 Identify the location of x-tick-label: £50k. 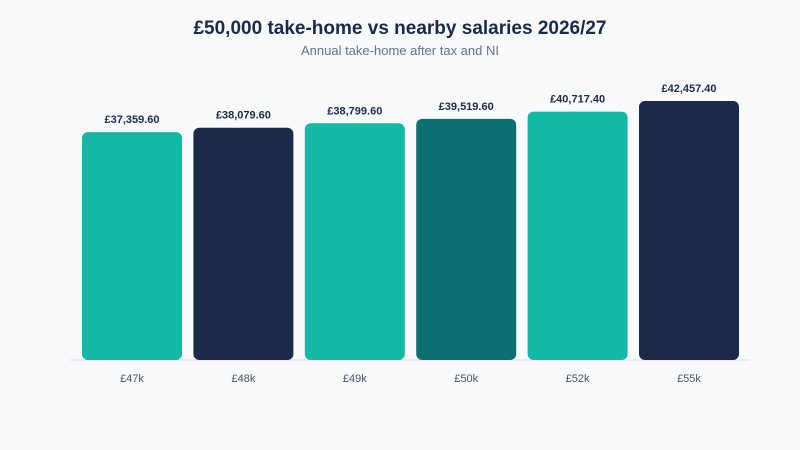
(466, 379).